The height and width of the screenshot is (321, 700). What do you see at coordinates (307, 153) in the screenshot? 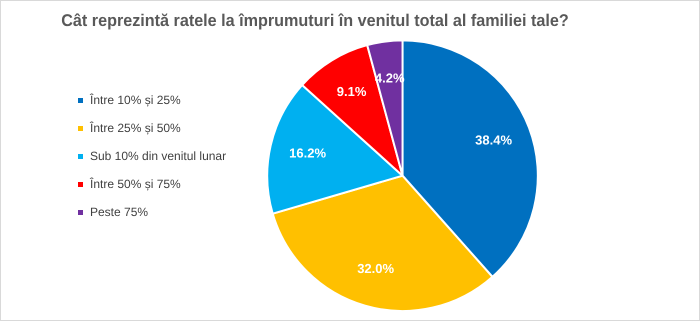
I see `data-label: 16.2%` at bounding box center [307, 153].